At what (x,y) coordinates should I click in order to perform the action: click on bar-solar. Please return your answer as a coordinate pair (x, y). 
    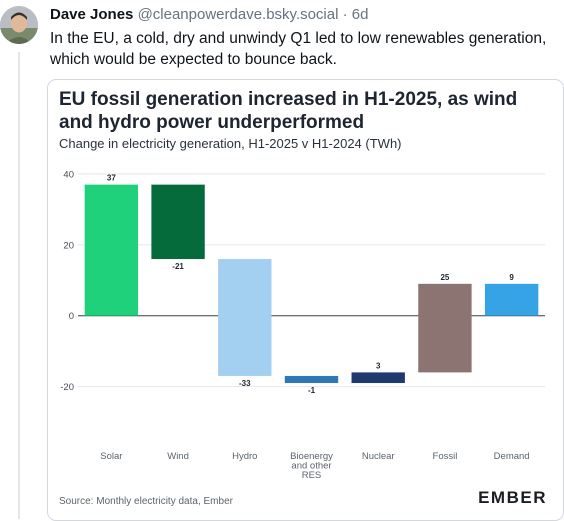
    Looking at the image, I should click on (111, 250).